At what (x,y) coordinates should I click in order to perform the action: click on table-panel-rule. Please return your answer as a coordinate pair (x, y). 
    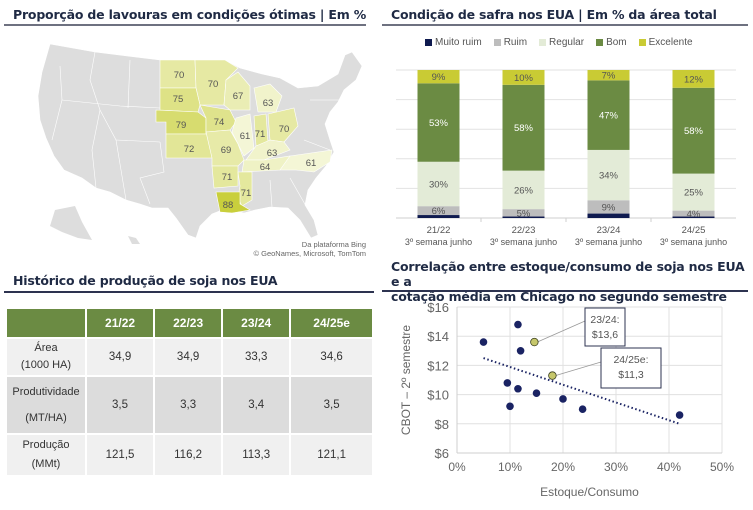
    Looking at the image, I should click on (189, 292).